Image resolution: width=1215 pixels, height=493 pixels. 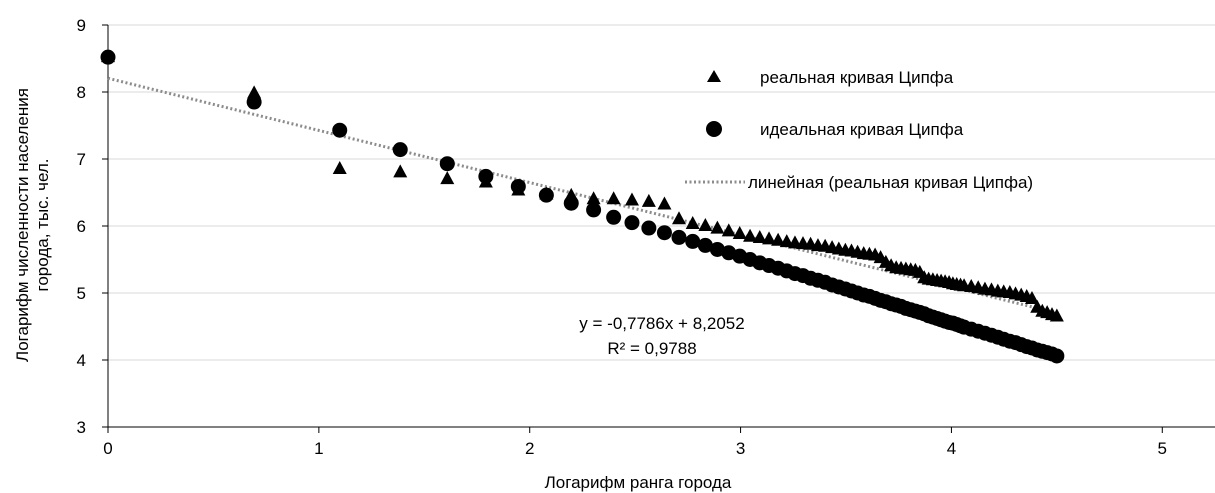 I want to click on trend-equation: y = -0,7786x + 8,2052 R² = 0,9788, so click(x=661, y=336).